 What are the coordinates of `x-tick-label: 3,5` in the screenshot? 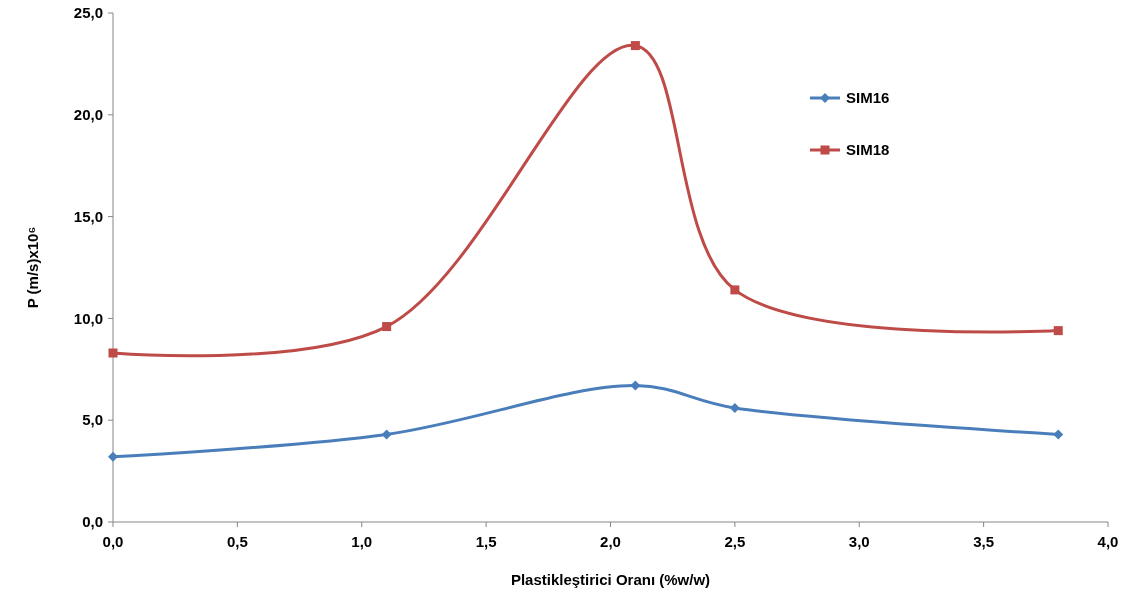 It's located at (984, 541).